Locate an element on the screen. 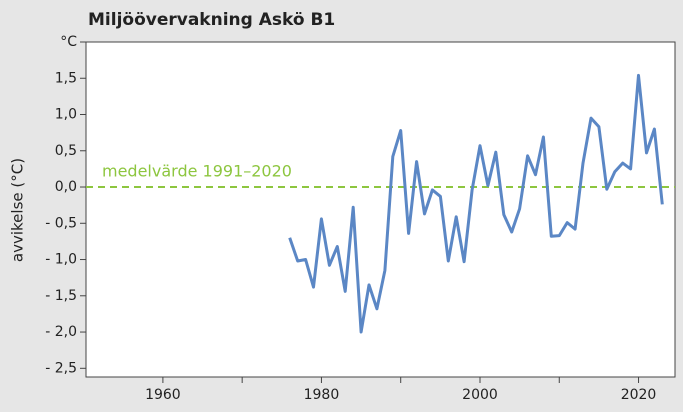 This screenshot has width=683, height=412. y-axis-label: avvikelse (°C) is located at coordinates (18, 210).